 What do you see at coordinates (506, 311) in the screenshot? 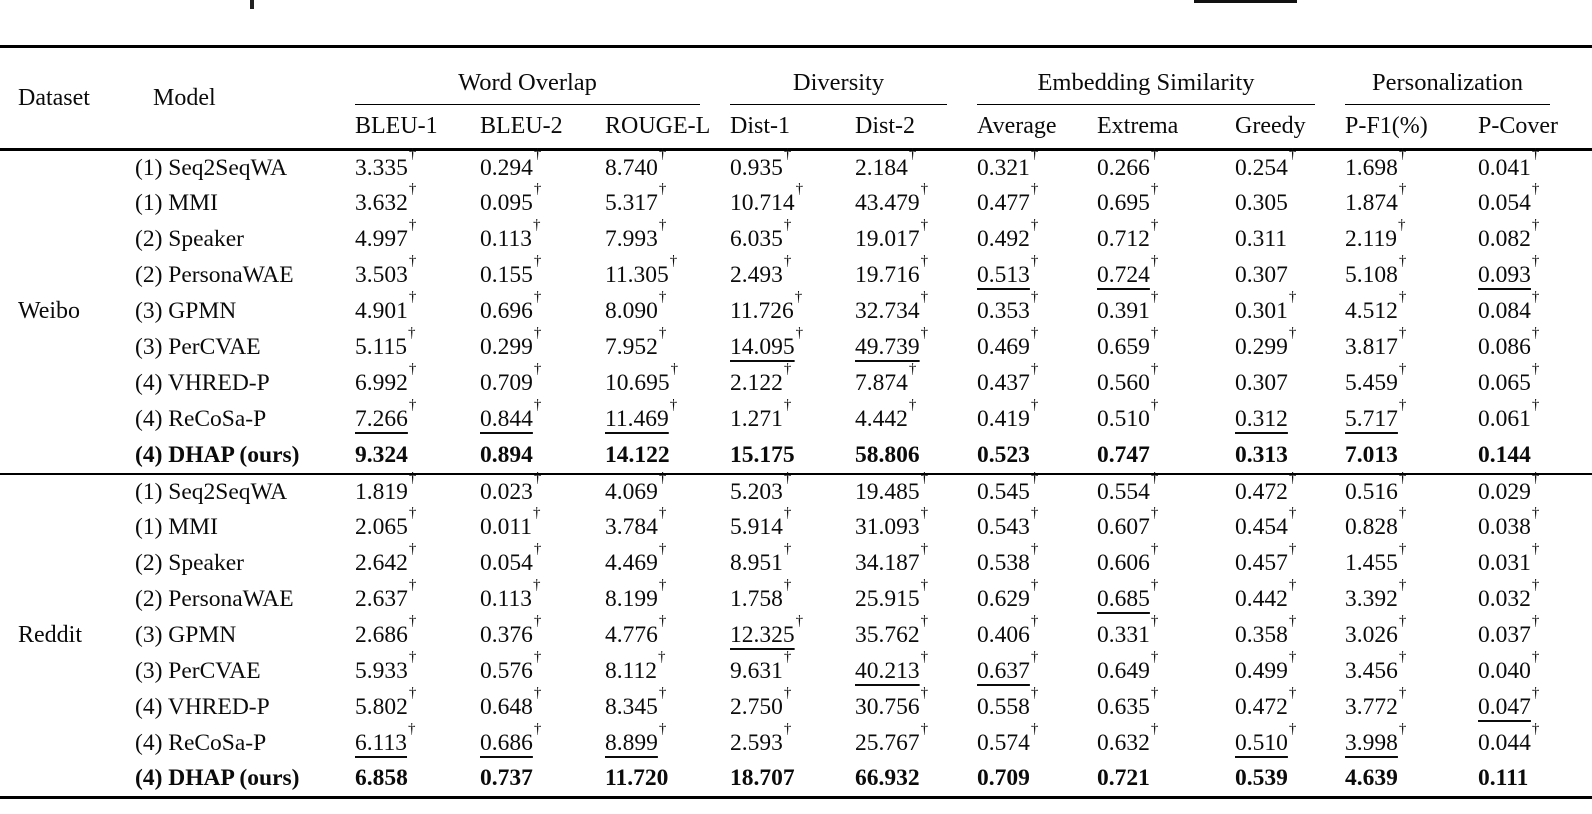
I see `metric-number: 0.696` at bounding box center [506, 311].